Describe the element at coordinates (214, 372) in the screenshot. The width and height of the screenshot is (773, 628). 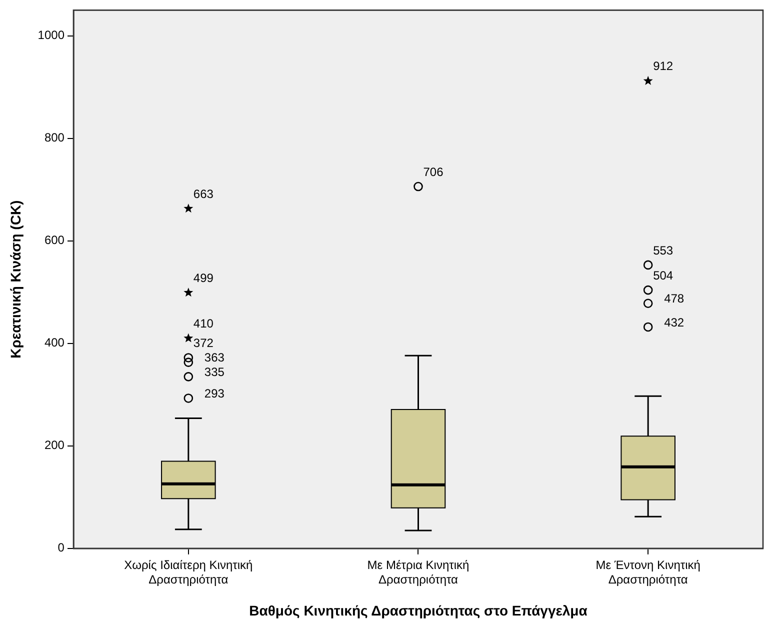
I see `annotation: 335` at that location.